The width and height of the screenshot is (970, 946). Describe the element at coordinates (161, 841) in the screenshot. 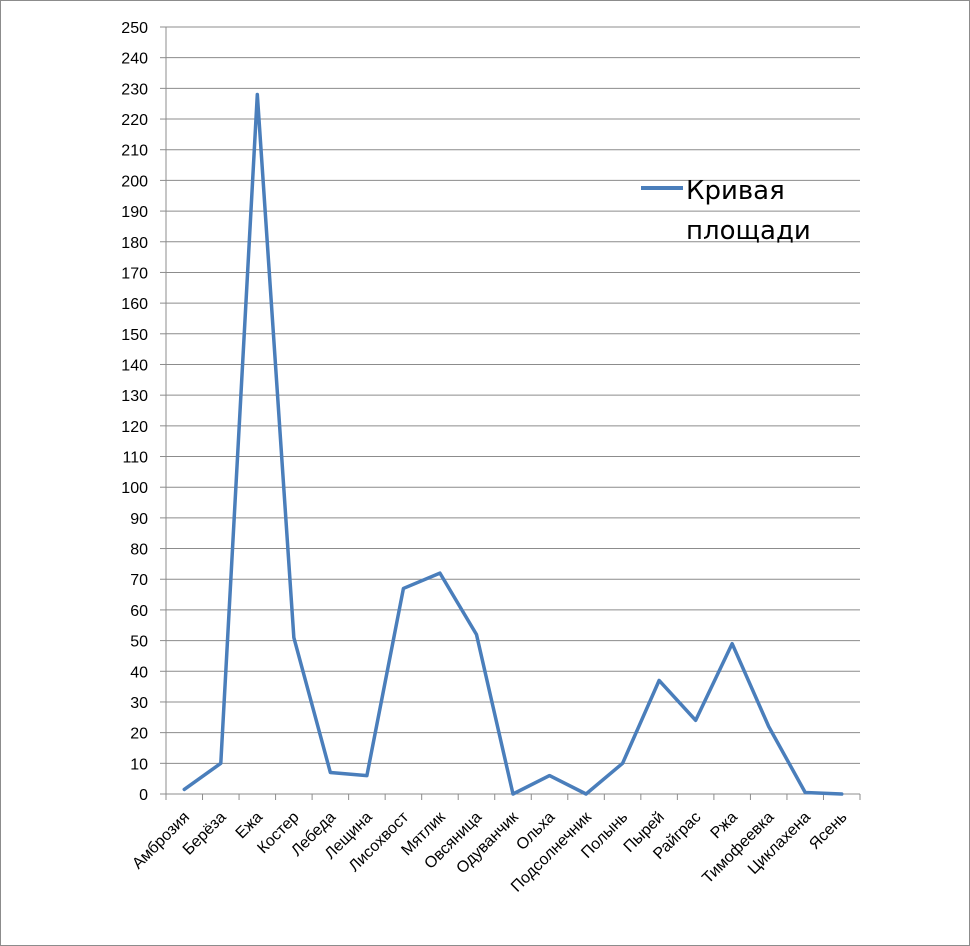

I see `x-tick-label: Амброзия` at that location.